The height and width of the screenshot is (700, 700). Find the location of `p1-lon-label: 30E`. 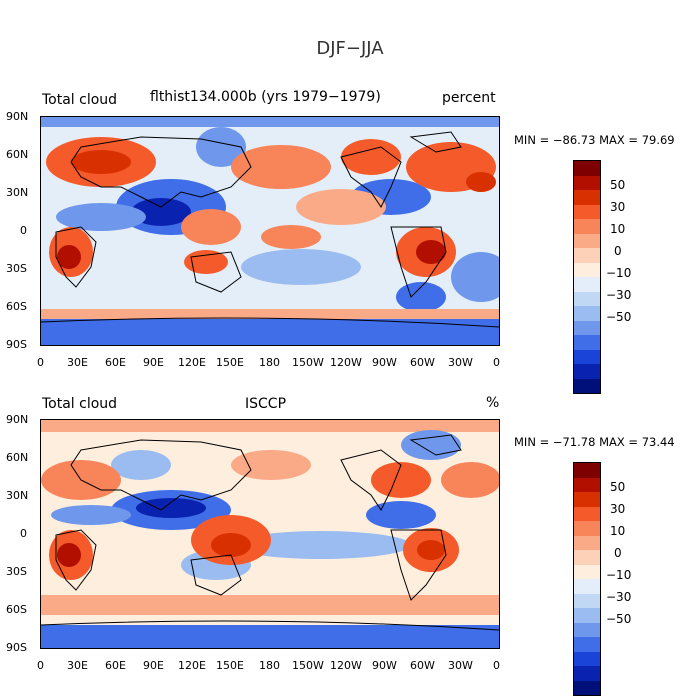

p1-lon-label: 30E is located at coordinates (77, 362).